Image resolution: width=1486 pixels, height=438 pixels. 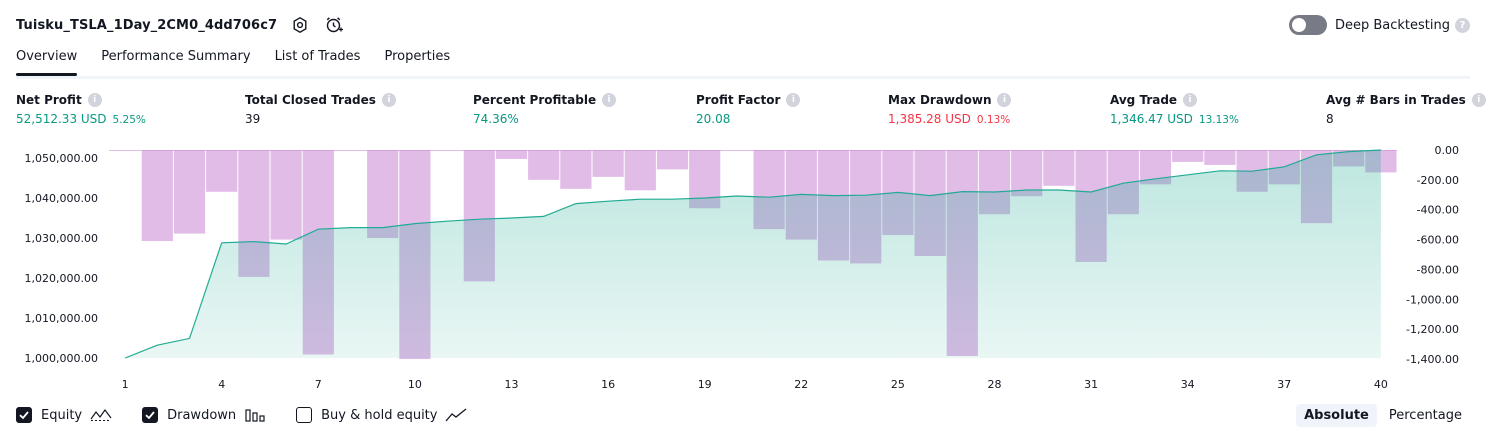 I want to click on right-axis-tick: -1,400.00, so click(x=1432, y=359).